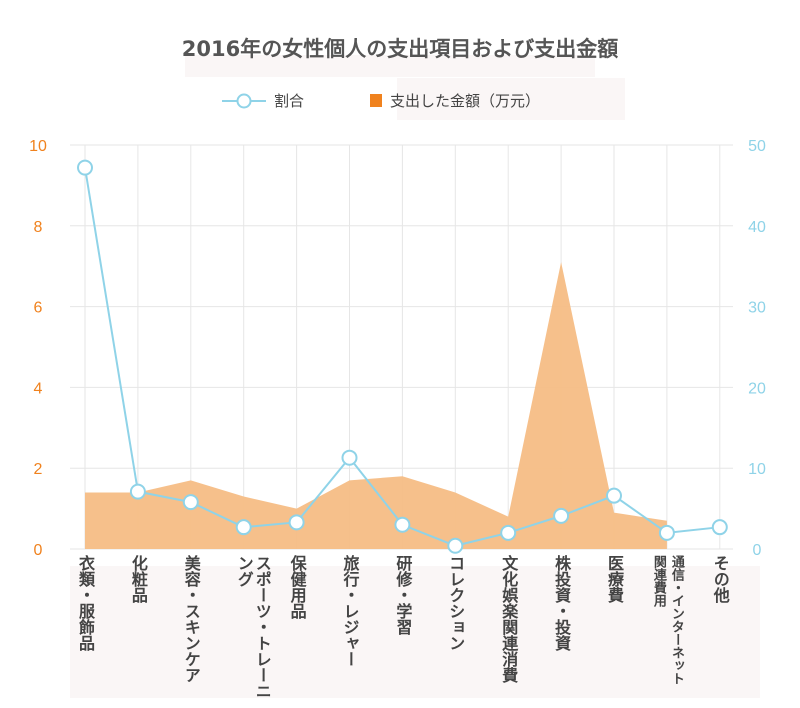  Describe the element at coordinates (38, 227) in the screenshot. I see `left-tick-label: 8` at that location.